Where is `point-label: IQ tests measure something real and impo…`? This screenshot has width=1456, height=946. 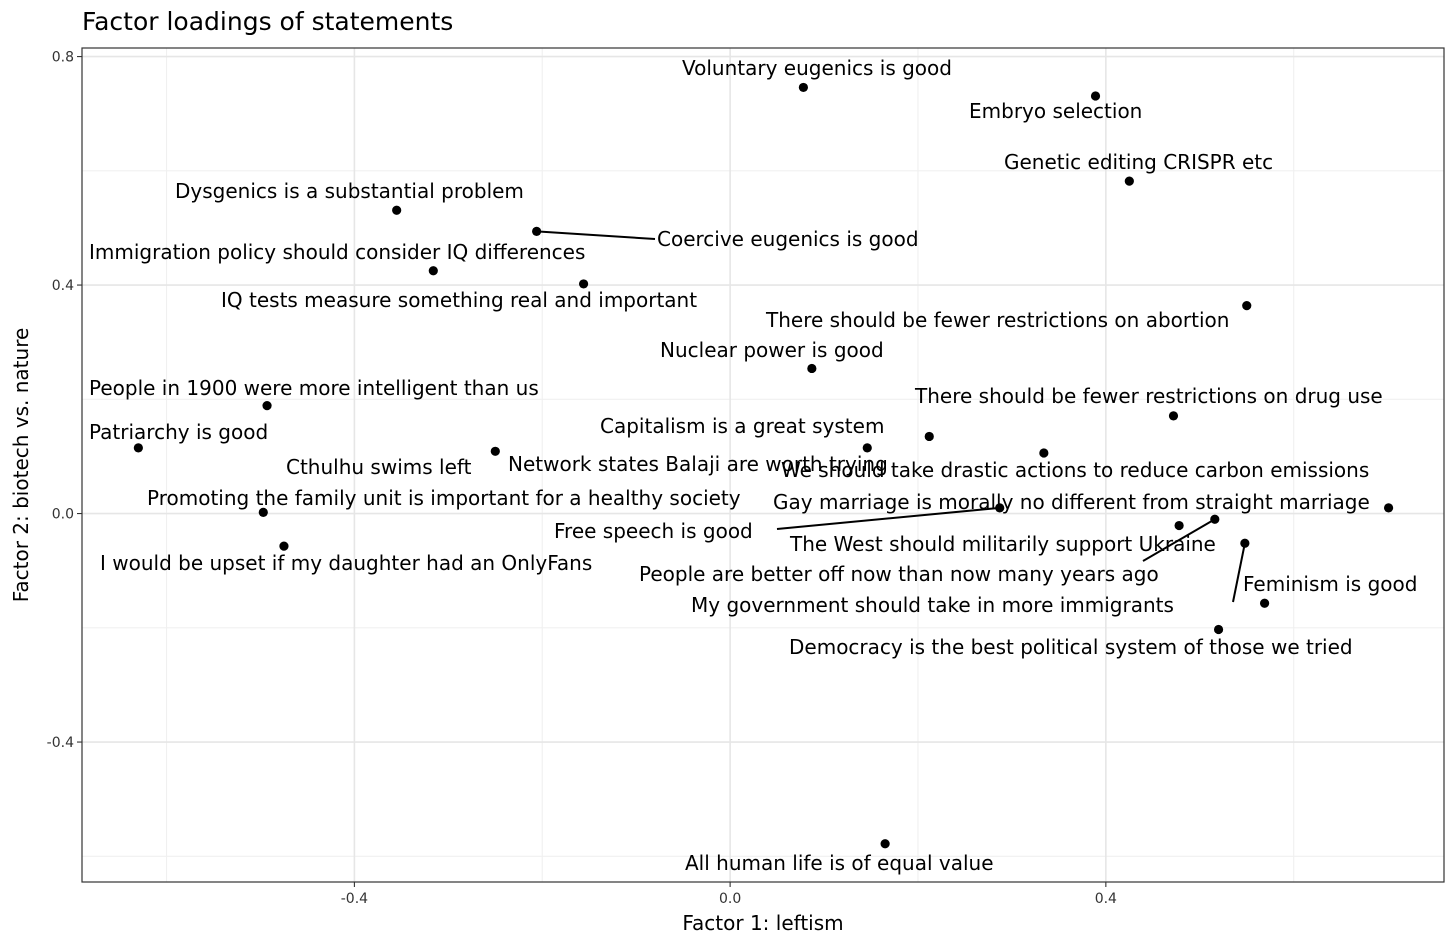
point-label: IQ tests measure something real and impo… is located at coordinates (459, 300).